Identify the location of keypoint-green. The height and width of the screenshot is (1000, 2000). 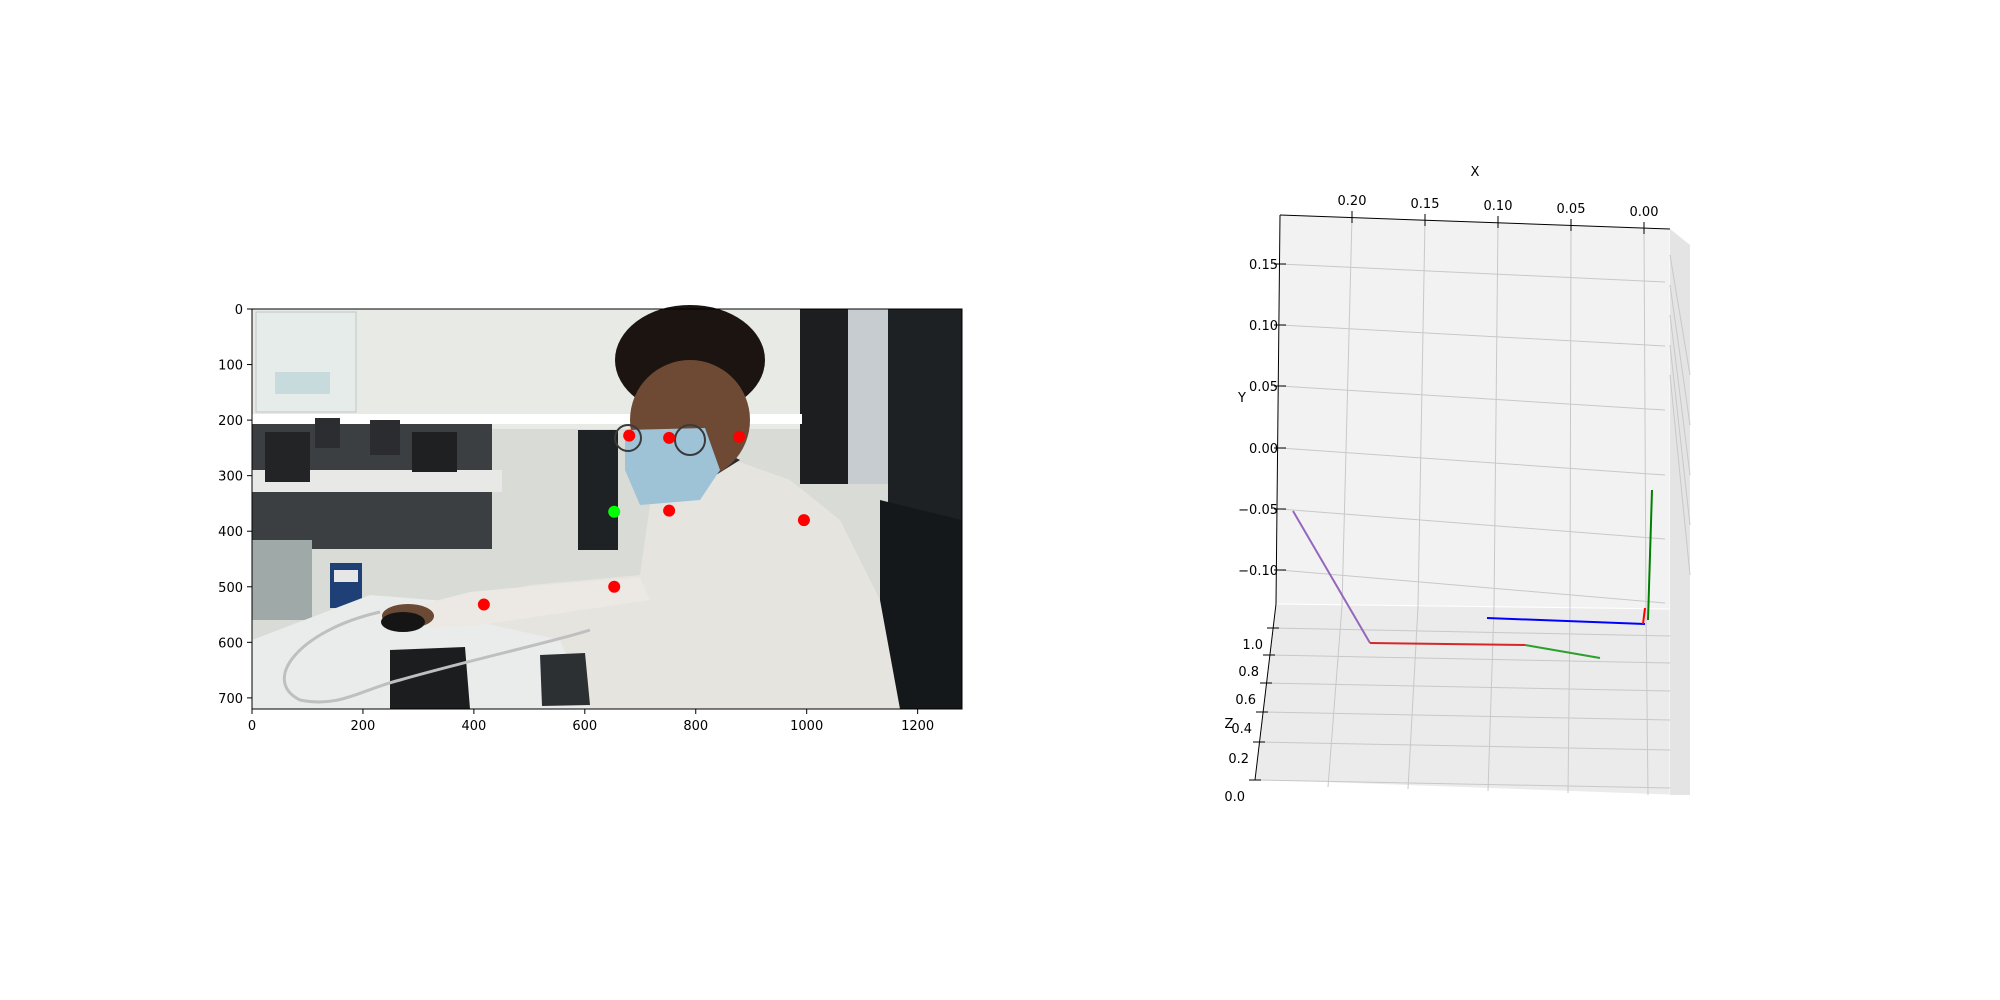
(614, 511).